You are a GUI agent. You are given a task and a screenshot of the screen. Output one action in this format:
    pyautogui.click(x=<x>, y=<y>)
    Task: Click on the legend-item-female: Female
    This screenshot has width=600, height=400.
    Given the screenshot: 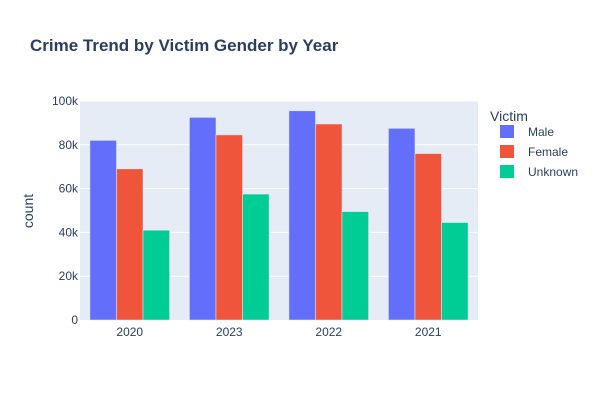 What is the action you would take?
    pyautogui.click(x=534, y=152)
    